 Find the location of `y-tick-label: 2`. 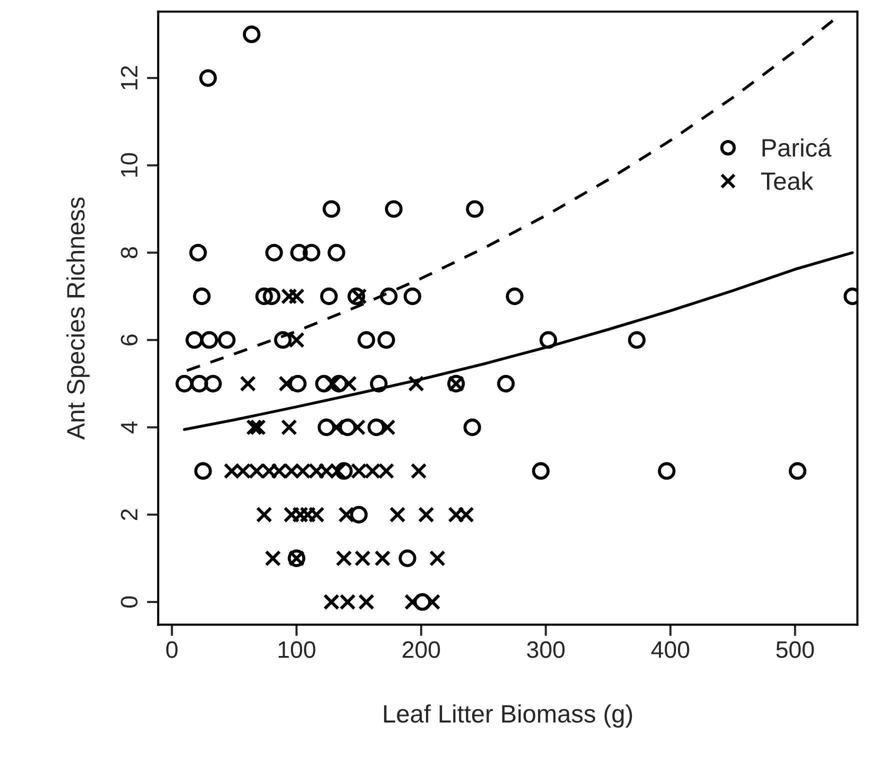

y-tick-label: 2 is located at coordinates (129, 514).